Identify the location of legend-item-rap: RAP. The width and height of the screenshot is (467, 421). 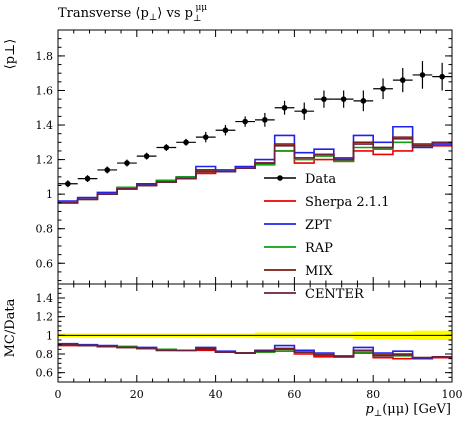
(298, 248).